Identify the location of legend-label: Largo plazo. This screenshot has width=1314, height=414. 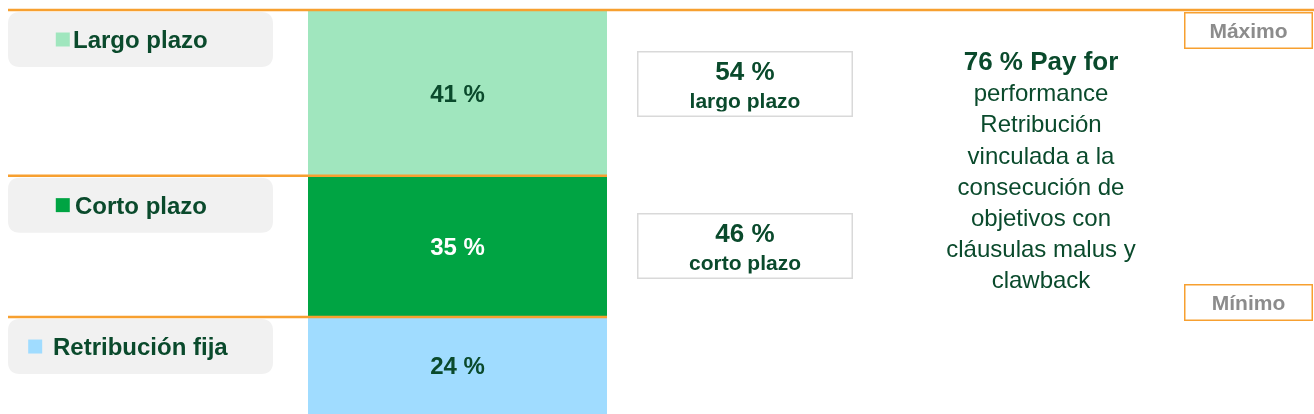
(140, 39).